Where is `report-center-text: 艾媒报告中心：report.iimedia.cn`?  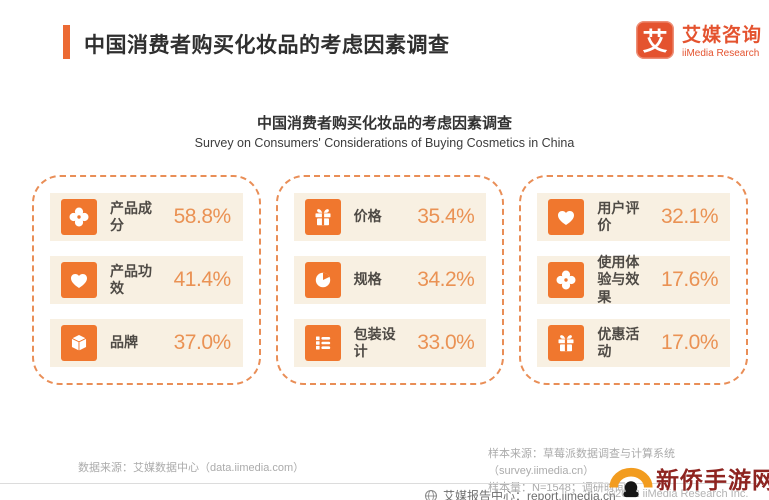
report-center-text: 艾媒报告中心：report.iimedia.cn is located at coordinates (529, 494).